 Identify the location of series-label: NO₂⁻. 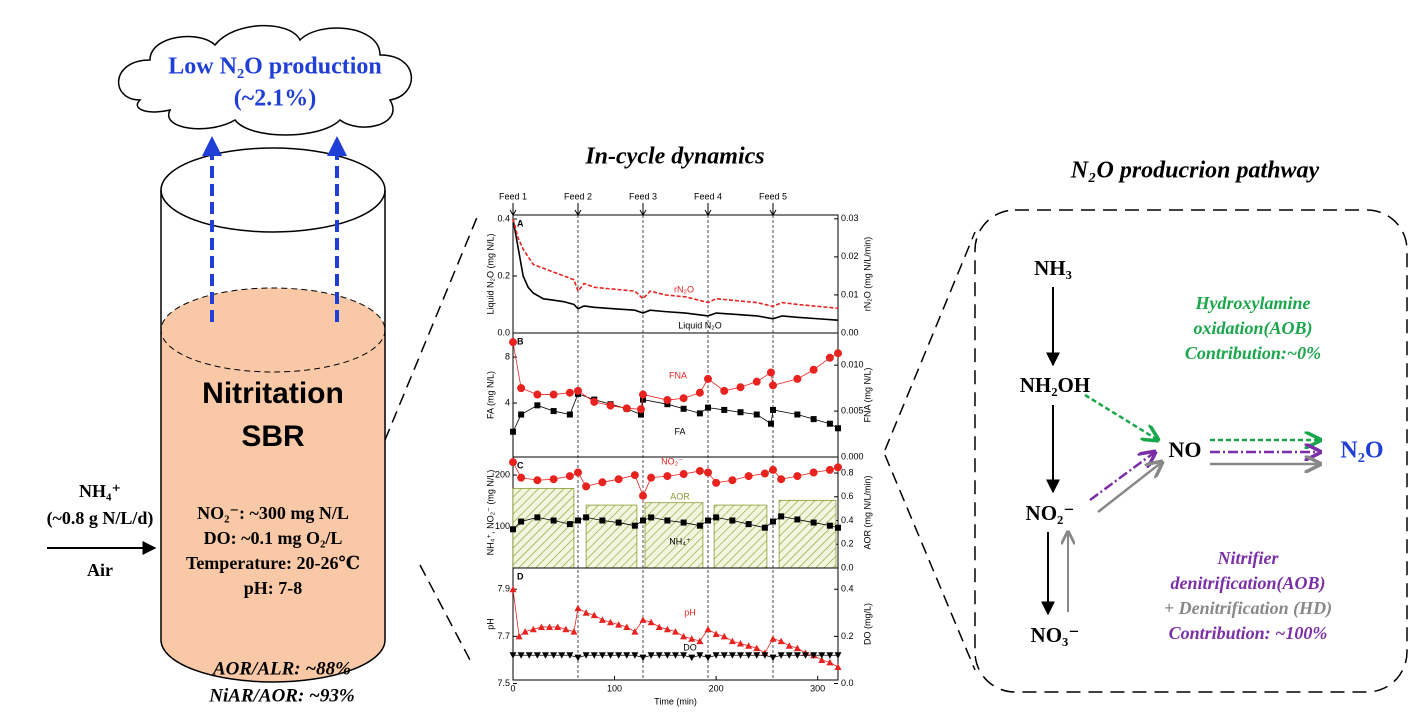
(672, 461).